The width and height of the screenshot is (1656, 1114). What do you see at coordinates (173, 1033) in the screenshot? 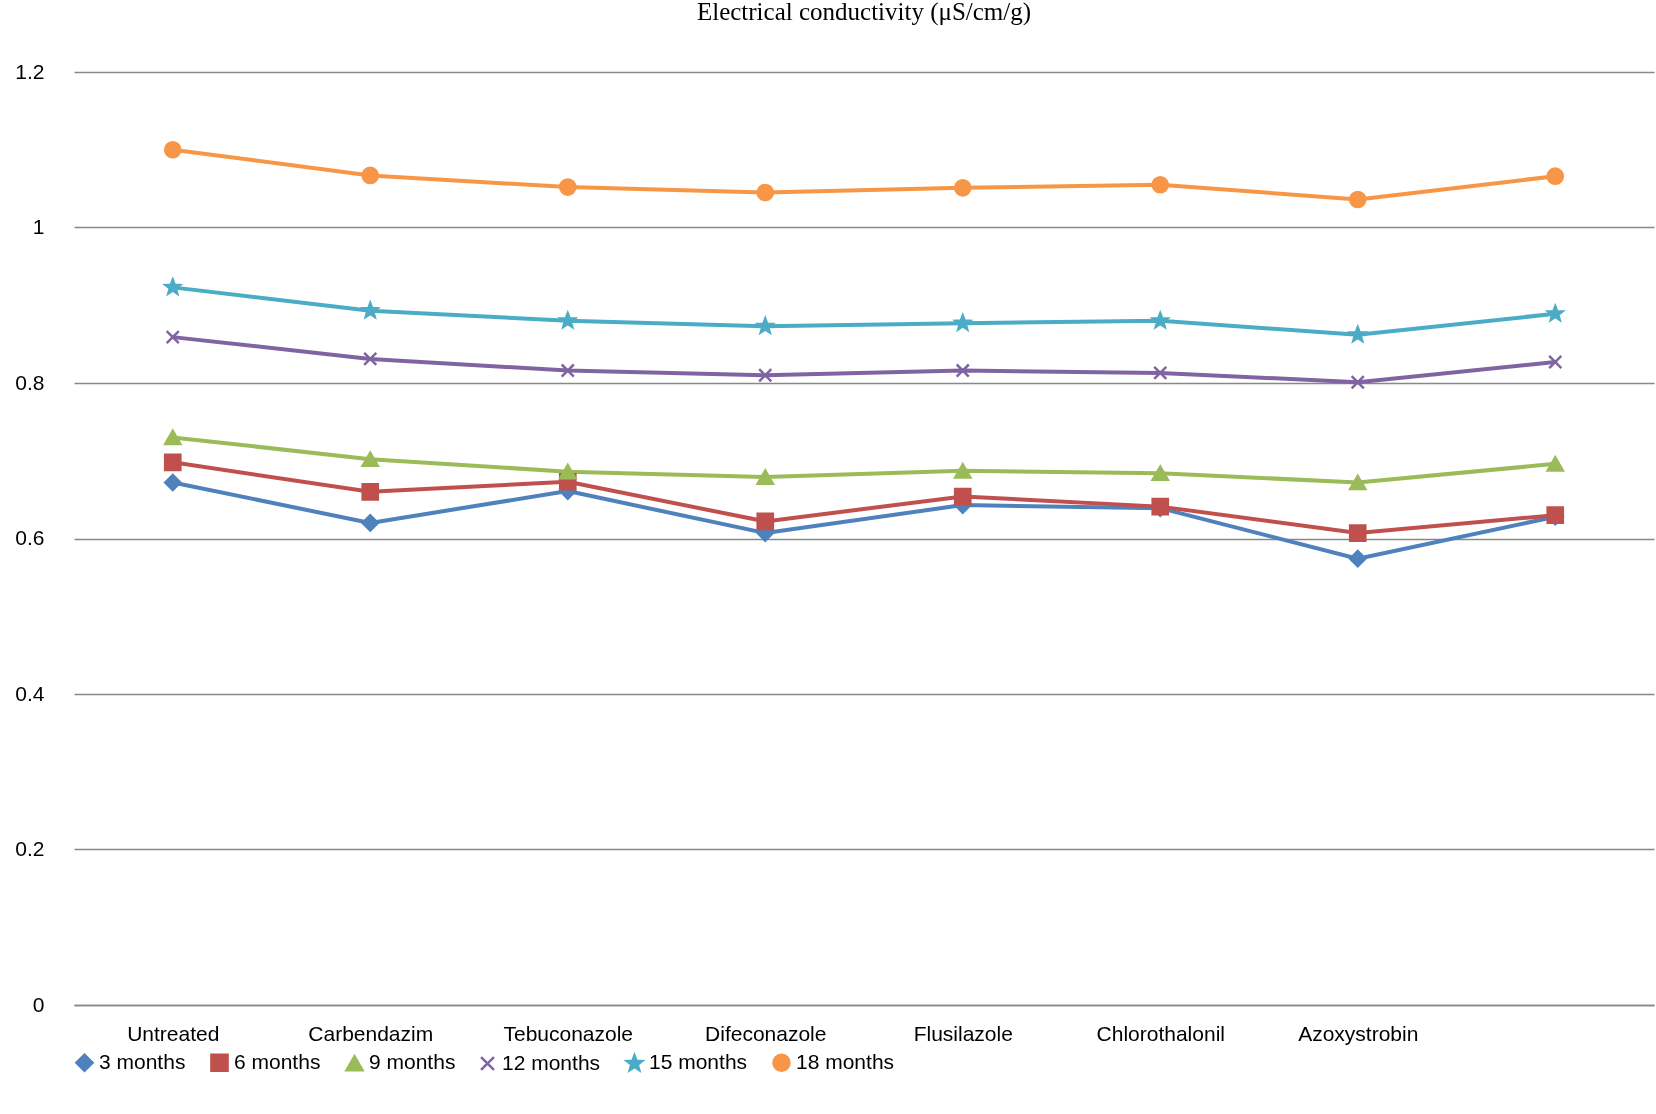
I see `x-tick-label: Untreated` at bounding box center [173, 1033].